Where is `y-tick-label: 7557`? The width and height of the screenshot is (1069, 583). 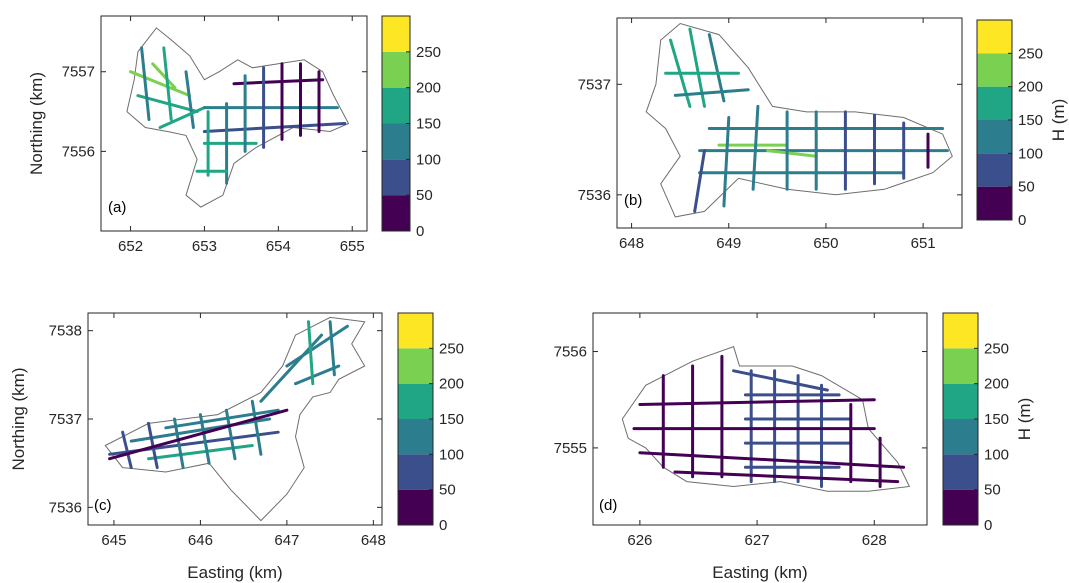
y-tick-label: 7557 is located at coordinates (78, 72).